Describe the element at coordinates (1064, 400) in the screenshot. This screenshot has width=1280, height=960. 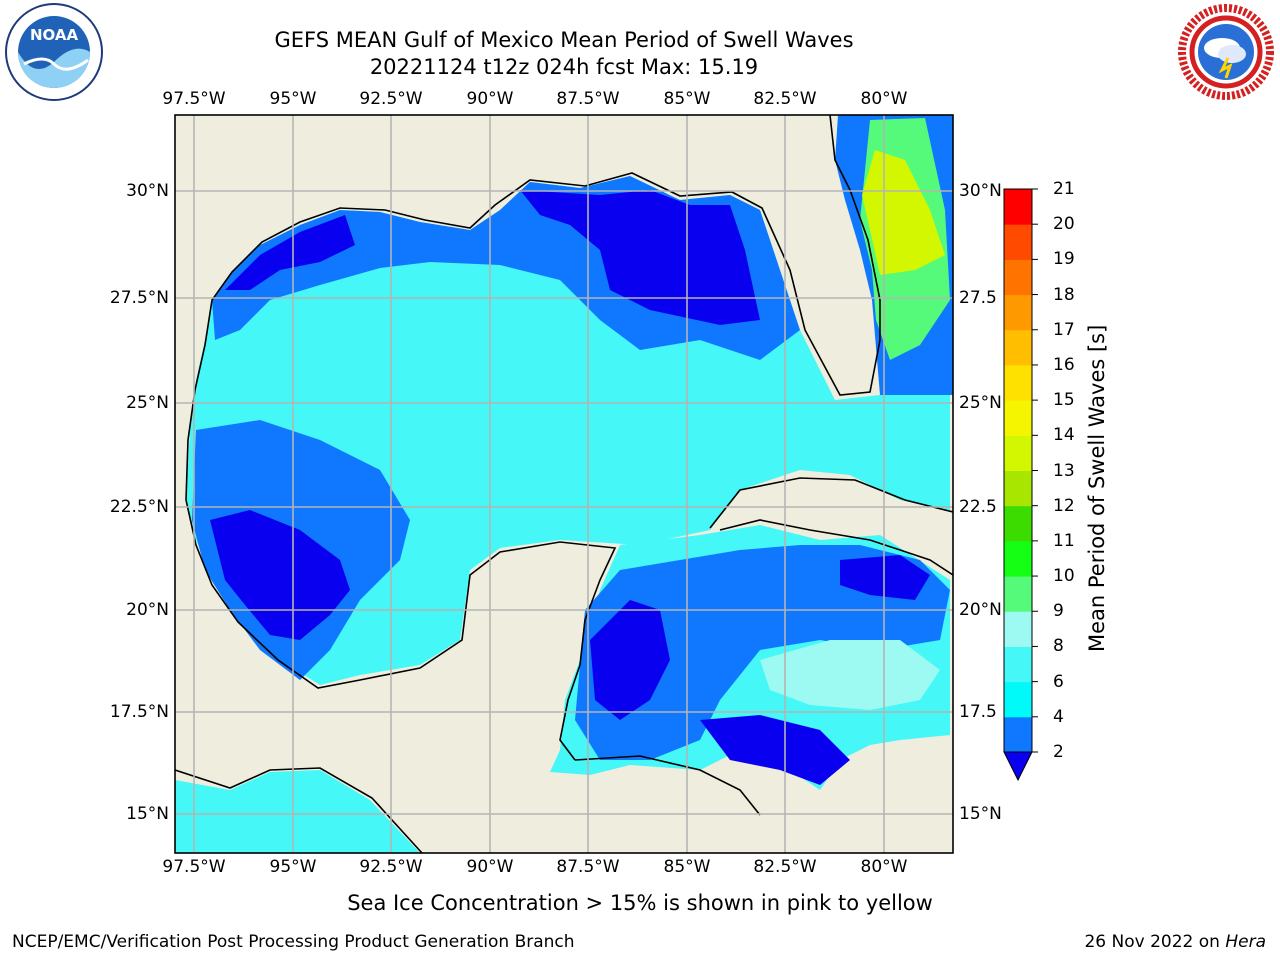
I see `colorbar-tick-label: 15` at that location.